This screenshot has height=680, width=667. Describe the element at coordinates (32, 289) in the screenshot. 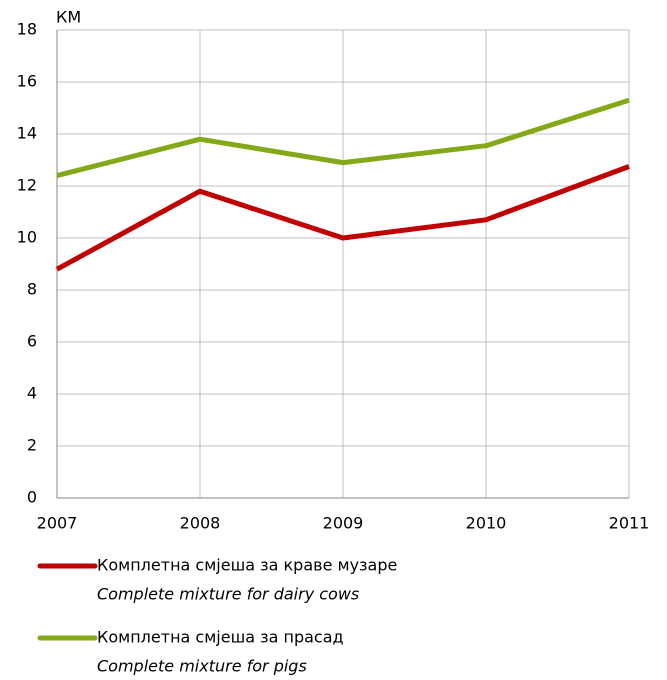

I see `y-tick-label: 8` at that location.